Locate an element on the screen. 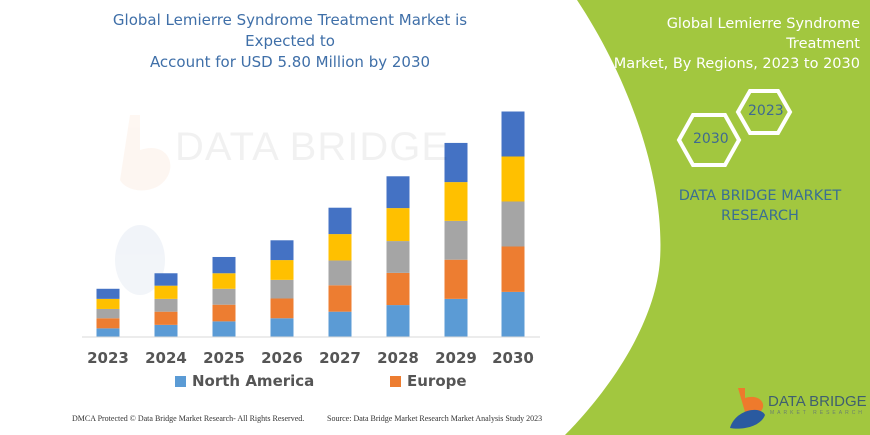 The image size is (870, 435). panel-title-line-2: Market, By Regions, 2023 to 2030 is located at coordinates (736, 64).